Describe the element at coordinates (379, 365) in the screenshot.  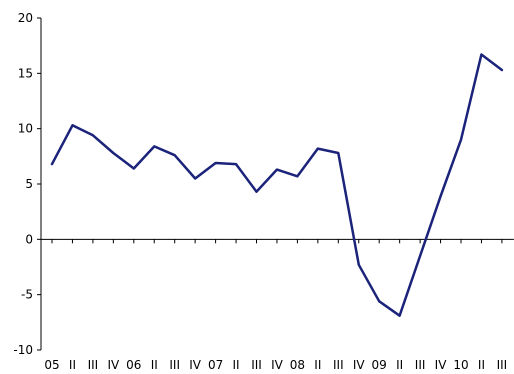
I see `x-tick-label: 09` at that location.